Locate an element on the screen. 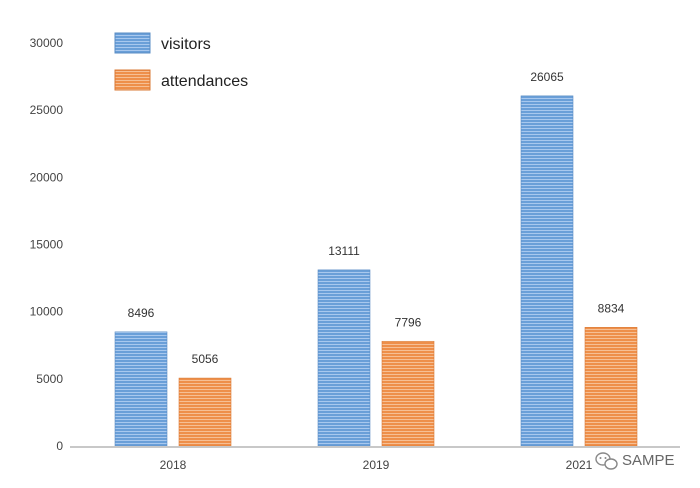 This screenshot has height=488, width=700. x-tick-label: 2018 is located at coordinates (173, 465).